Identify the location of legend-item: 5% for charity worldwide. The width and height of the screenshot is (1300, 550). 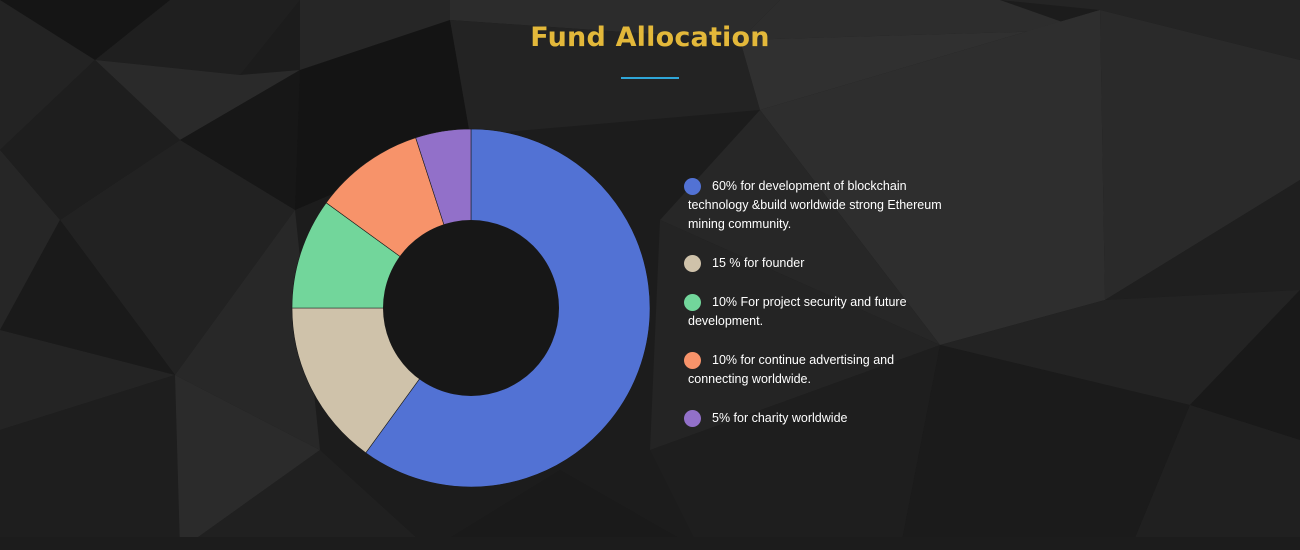
(814, 418).